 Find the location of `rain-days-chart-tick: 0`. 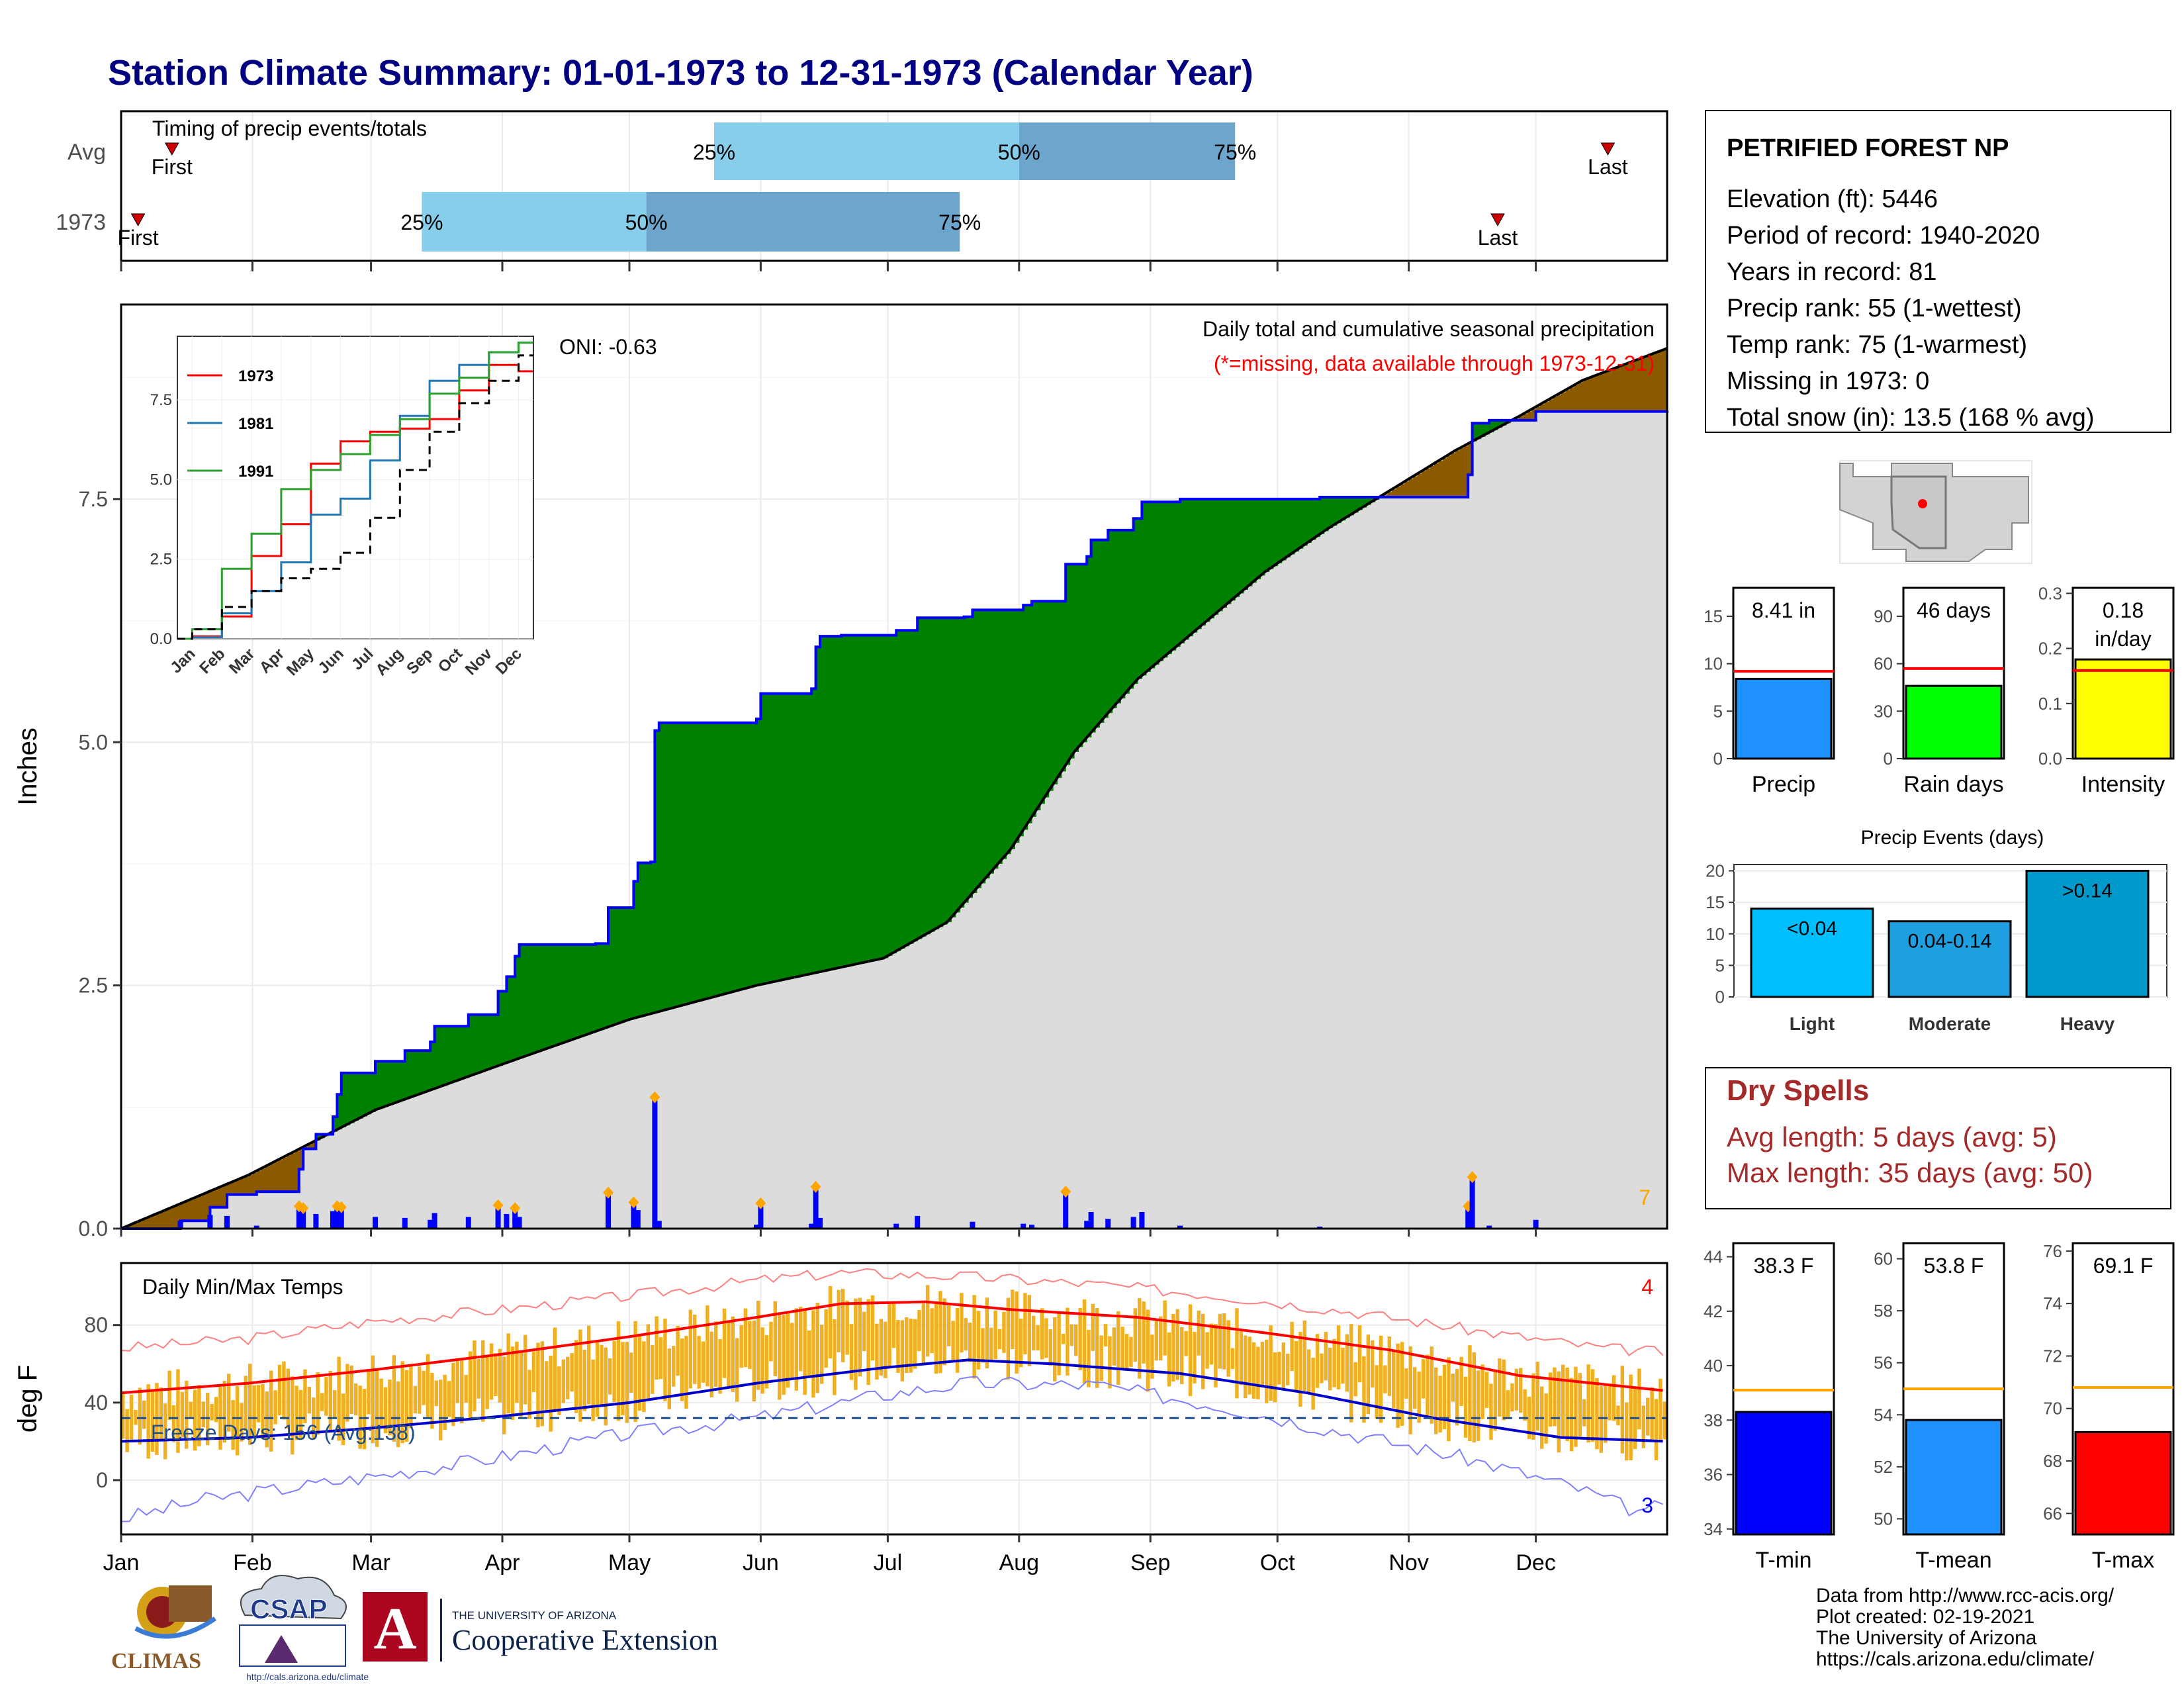

rain-days-chart-tick: 0 is located at coordinates (1888, 759).